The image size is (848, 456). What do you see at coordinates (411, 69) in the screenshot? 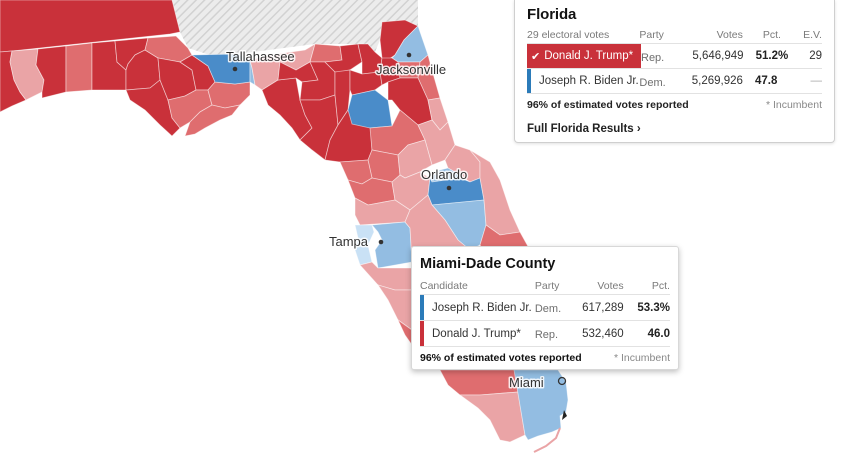
I see `svg-text: Jacksonville` at bounding box center [411, 69].